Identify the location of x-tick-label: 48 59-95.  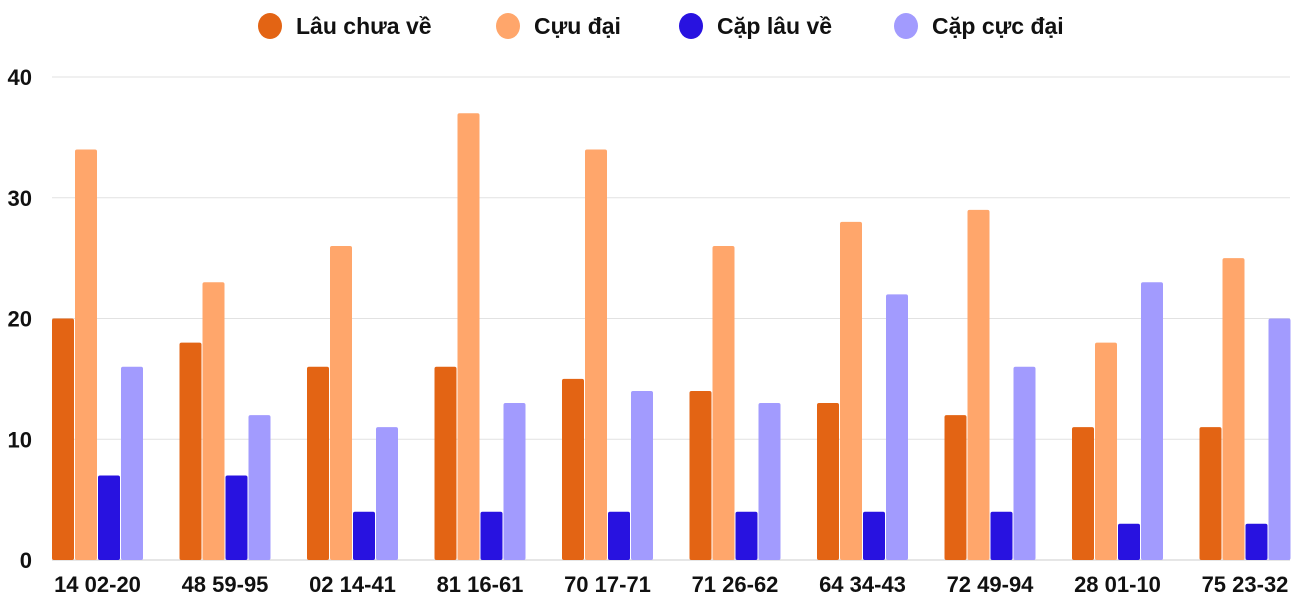
(225, 584).